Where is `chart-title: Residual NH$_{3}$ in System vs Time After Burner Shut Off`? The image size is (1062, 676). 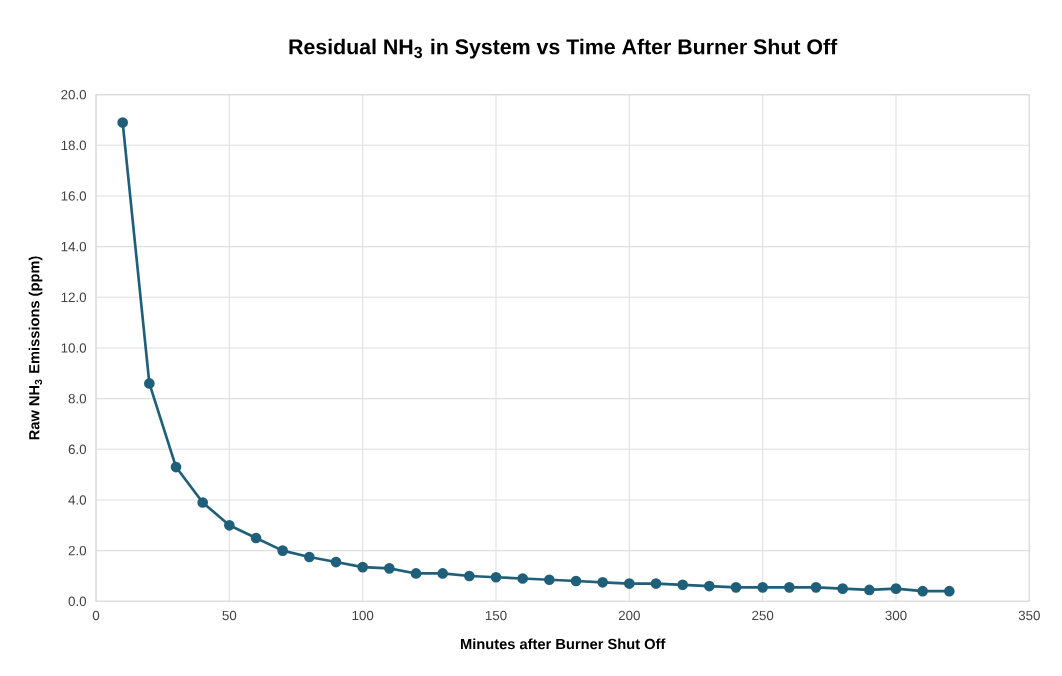
chart-title: Residual NH$_{3}$ in System vs Time After Burner Shut Off is located at coordinates (563, 48).